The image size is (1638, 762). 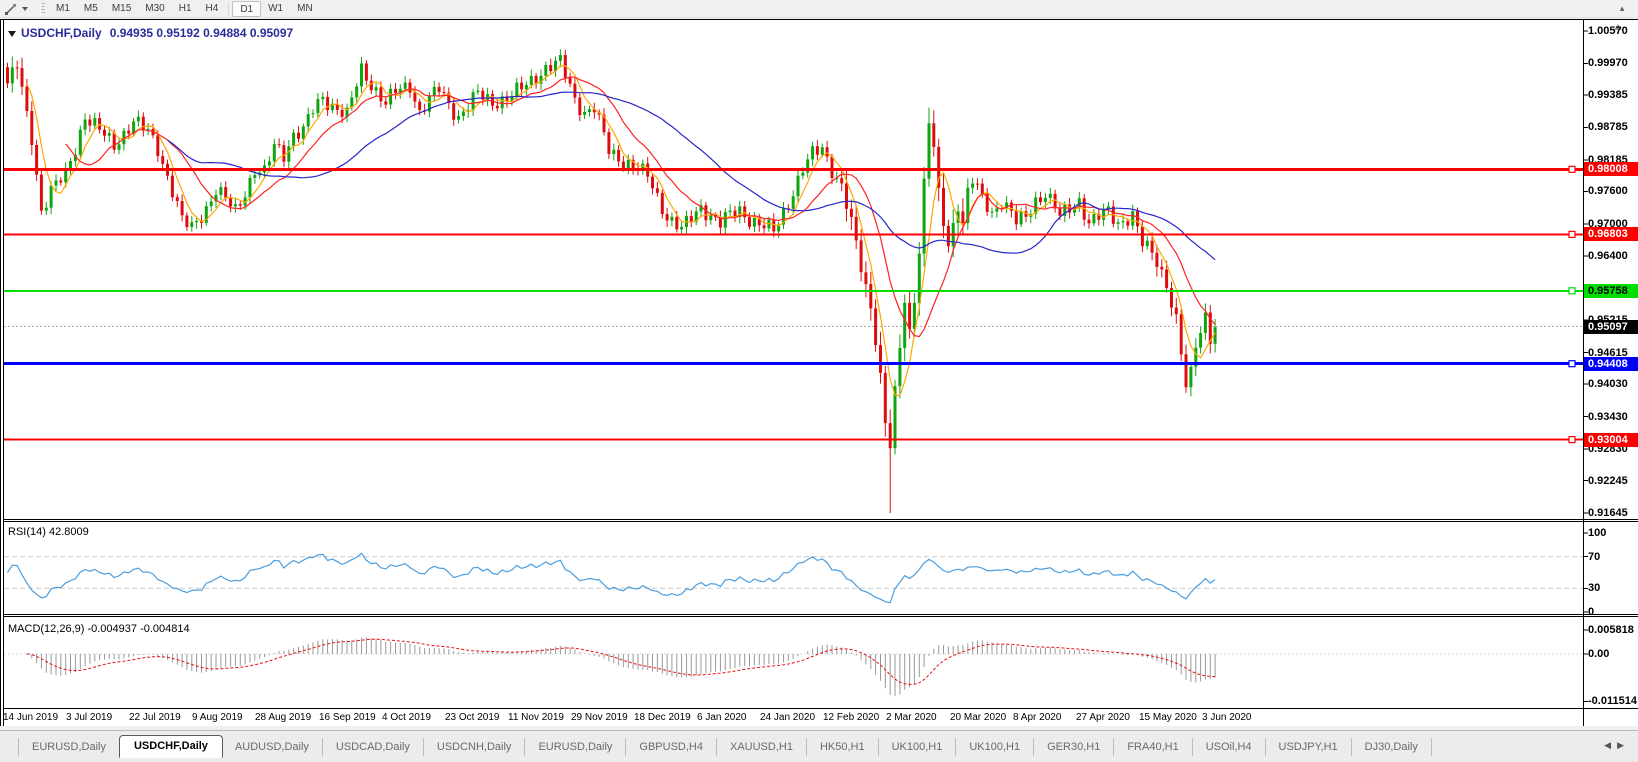 I want to click on chart-ohlc-values: 0.94935 0.95192 0.94884 0.95097, so click(x=201, y=33).